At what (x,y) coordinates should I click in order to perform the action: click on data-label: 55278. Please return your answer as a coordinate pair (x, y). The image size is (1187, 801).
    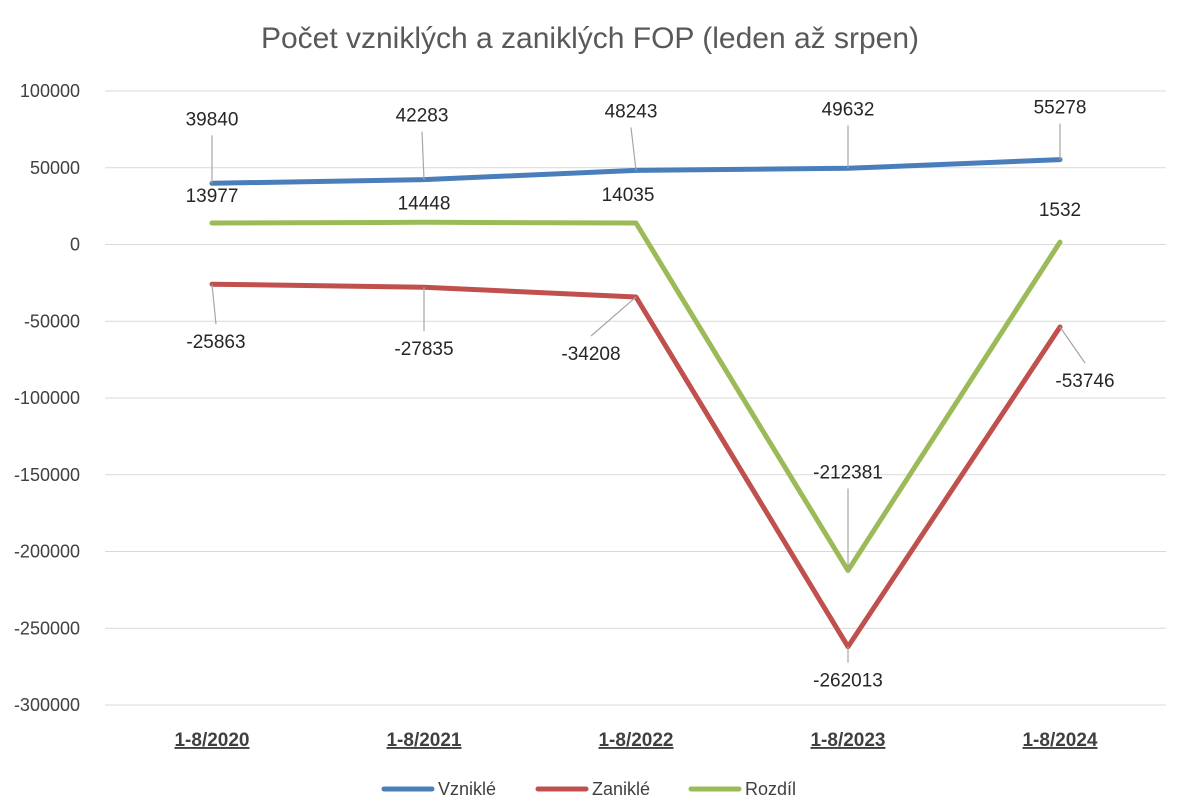
    Looking at the image, I should click on (1060, 108).